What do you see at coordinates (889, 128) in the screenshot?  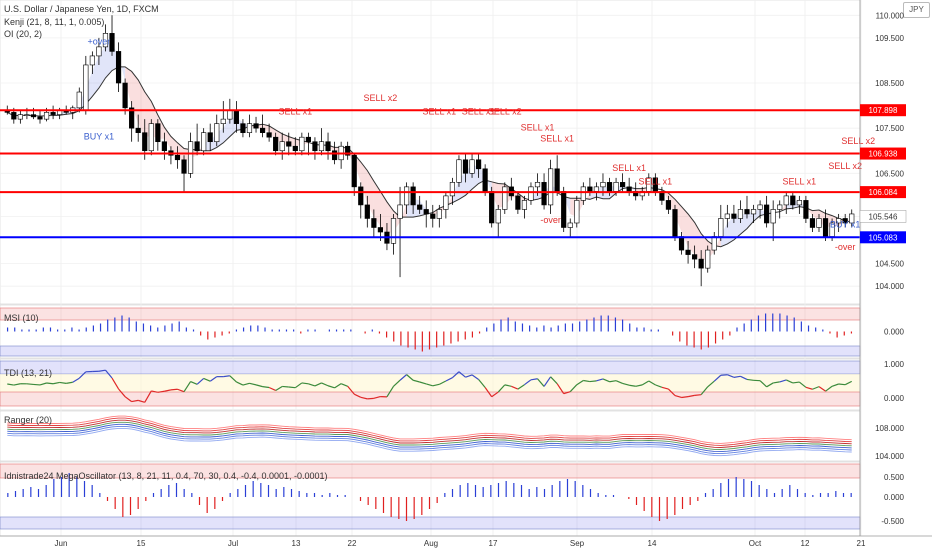 I see `price-tick-label: 107.500` at bounding box center [889, 128].